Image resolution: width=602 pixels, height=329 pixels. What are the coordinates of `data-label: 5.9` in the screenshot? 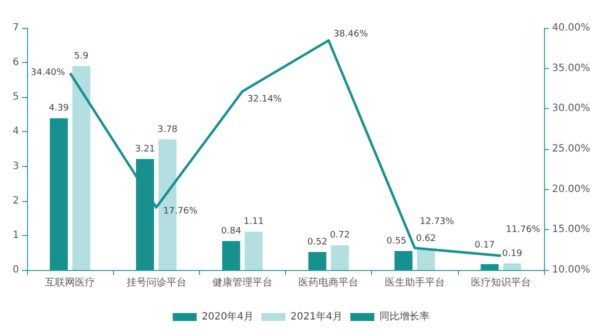 It's located at (81, 57).